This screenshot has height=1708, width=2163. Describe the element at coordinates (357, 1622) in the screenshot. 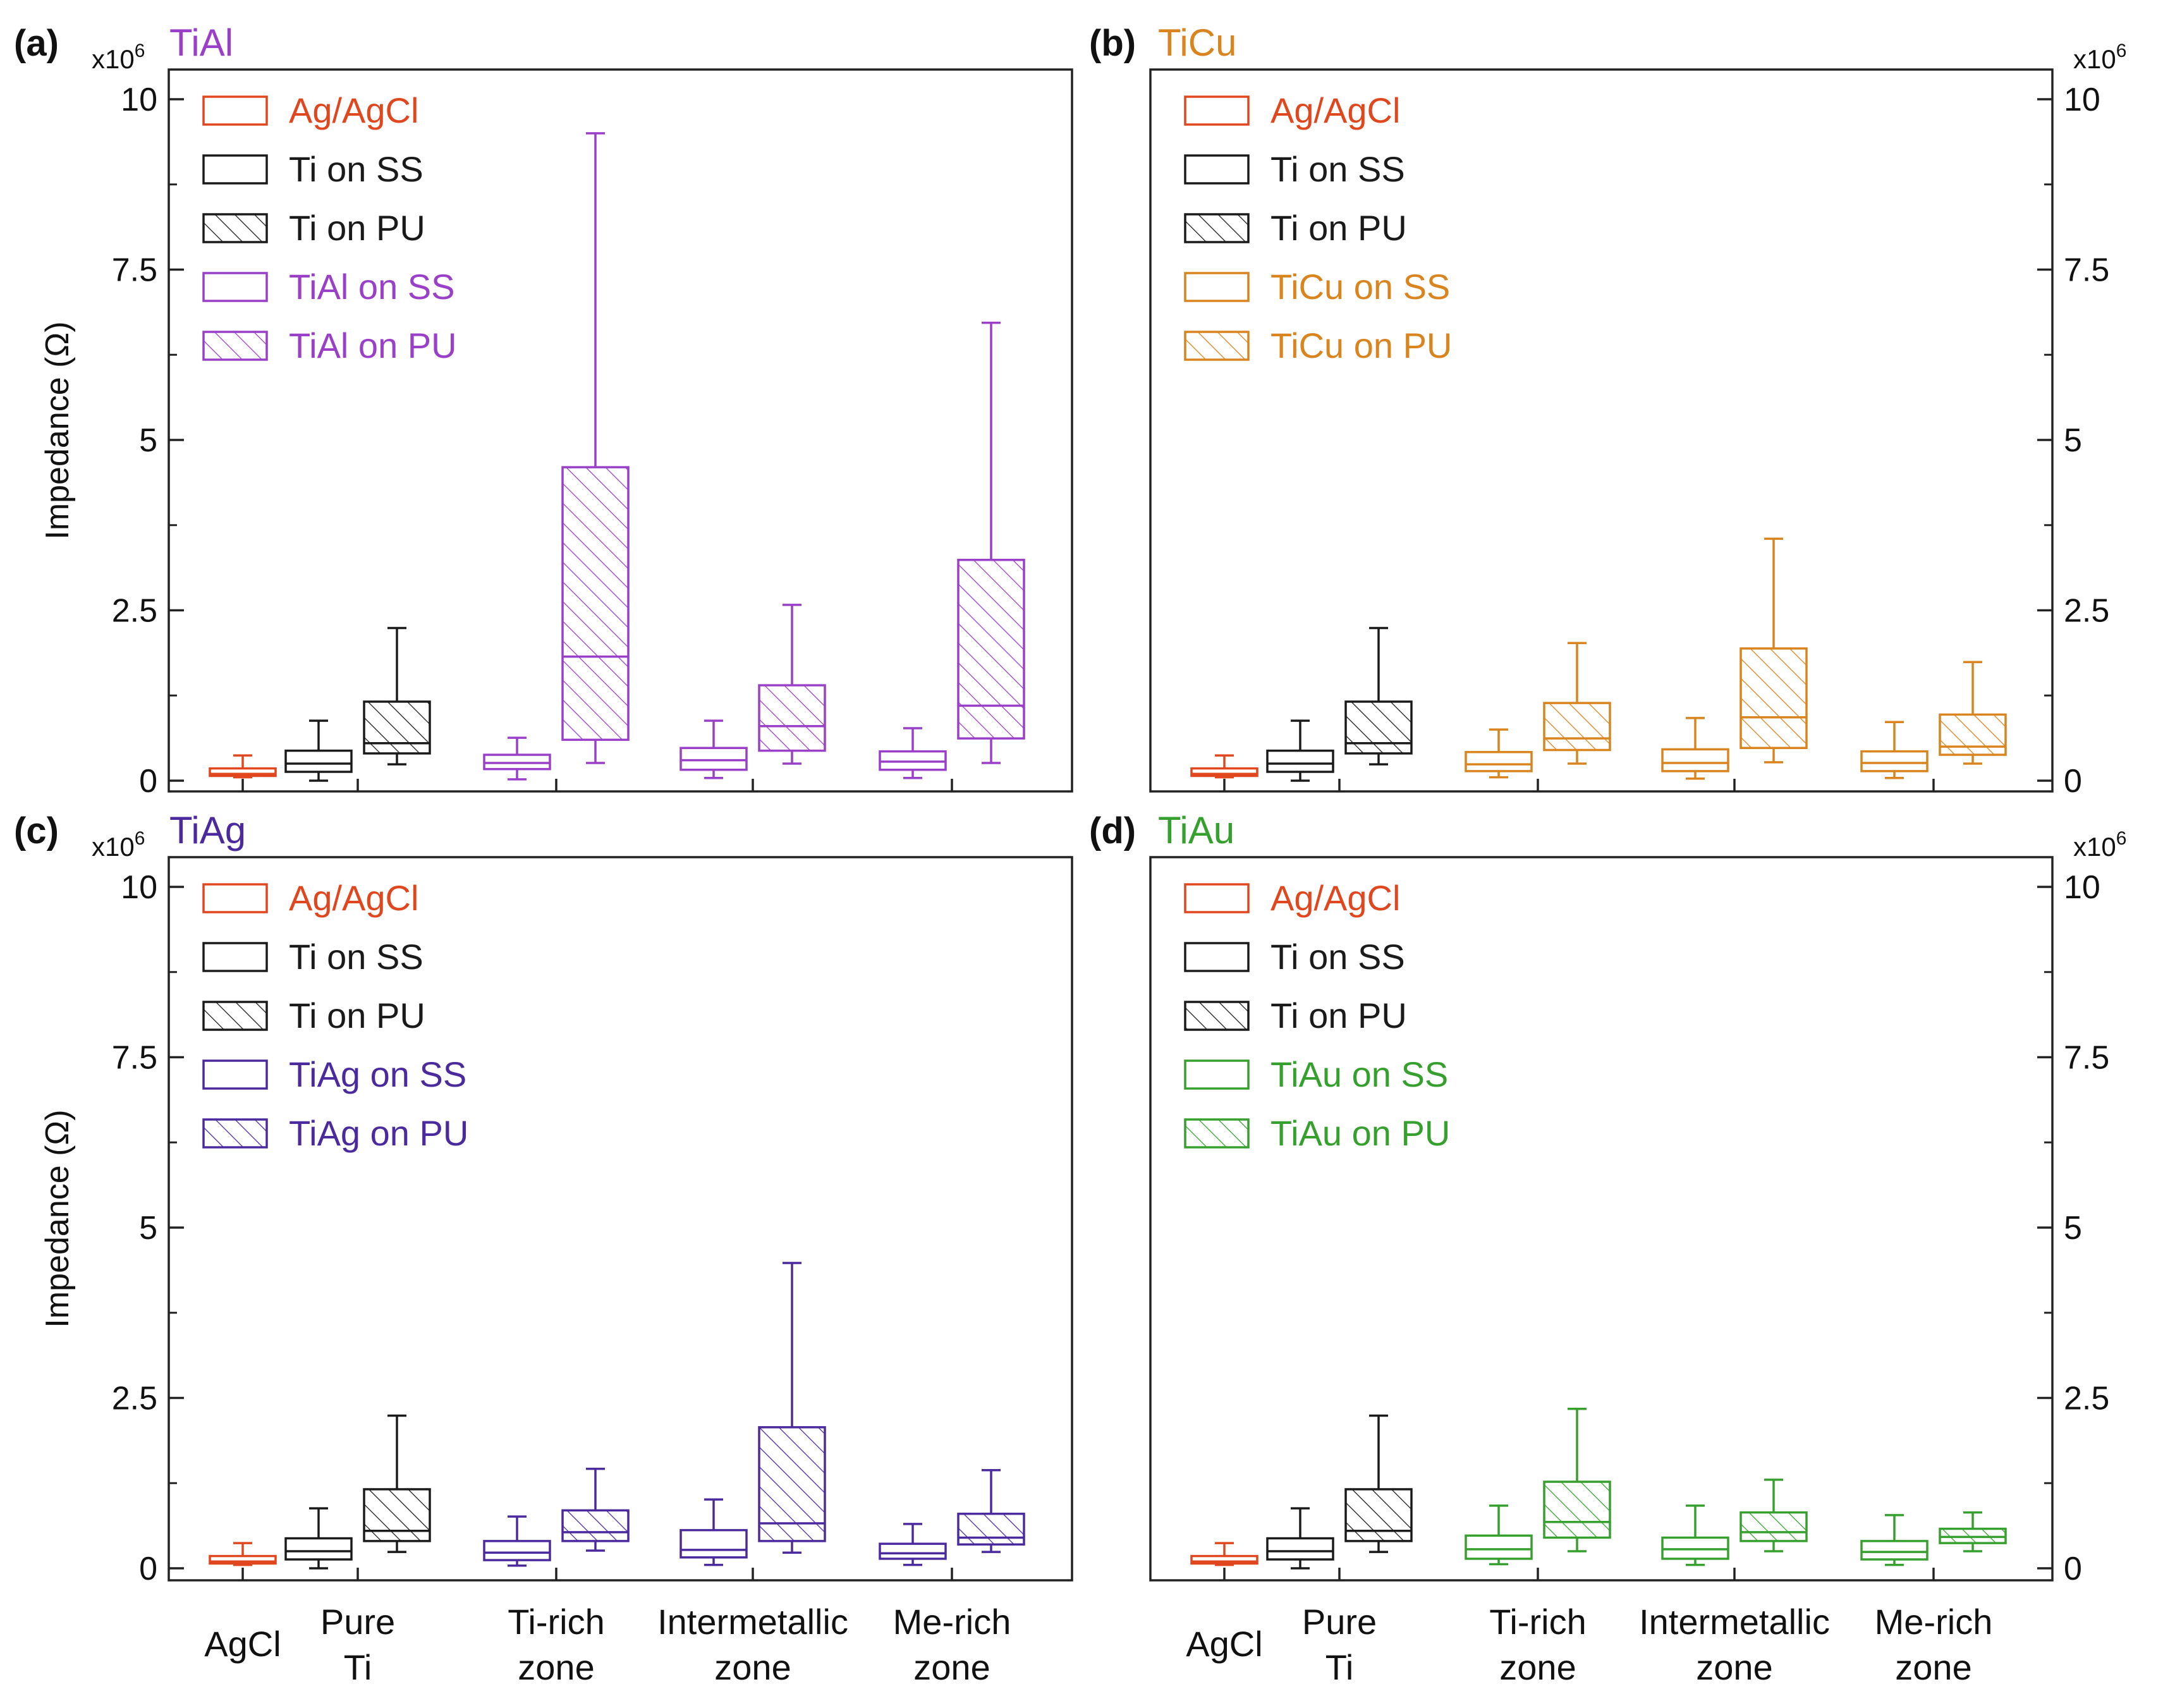

I see `x-tick-label: Pure` at that location.